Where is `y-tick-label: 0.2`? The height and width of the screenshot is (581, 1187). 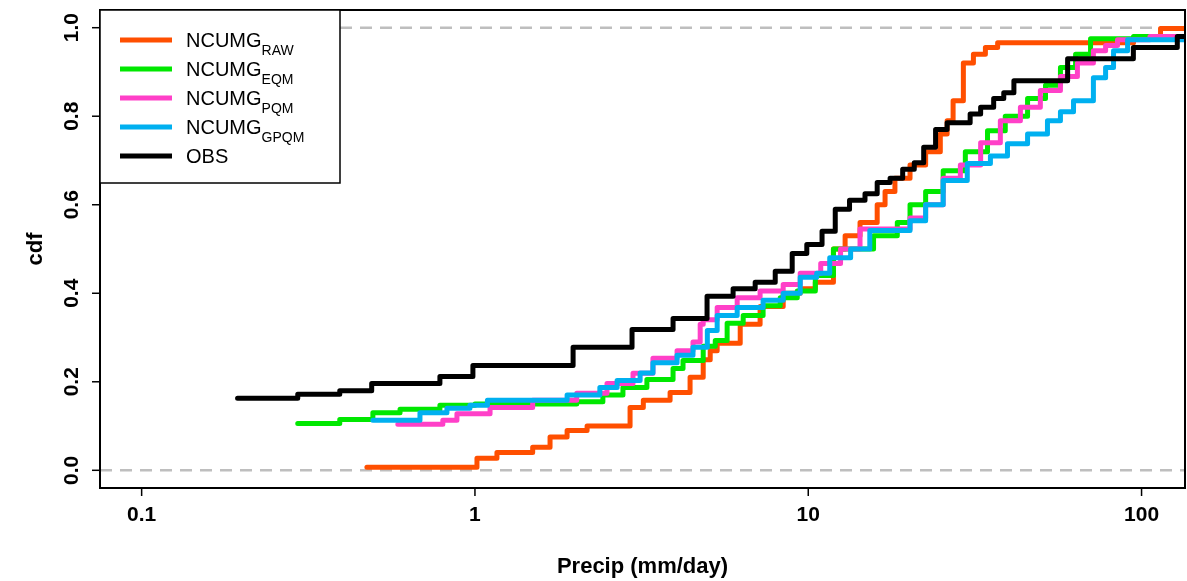
y-tick-label: 0.2 is located at coordinates (70, 382).